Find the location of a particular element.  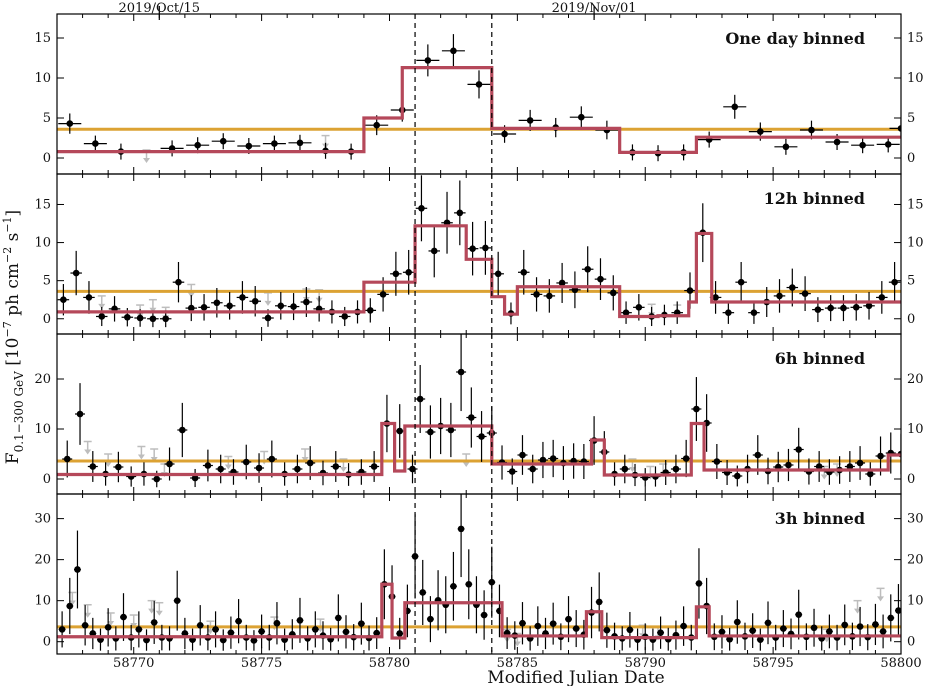

y-tick-label-left: 15 is located at coordinates (42, 38).